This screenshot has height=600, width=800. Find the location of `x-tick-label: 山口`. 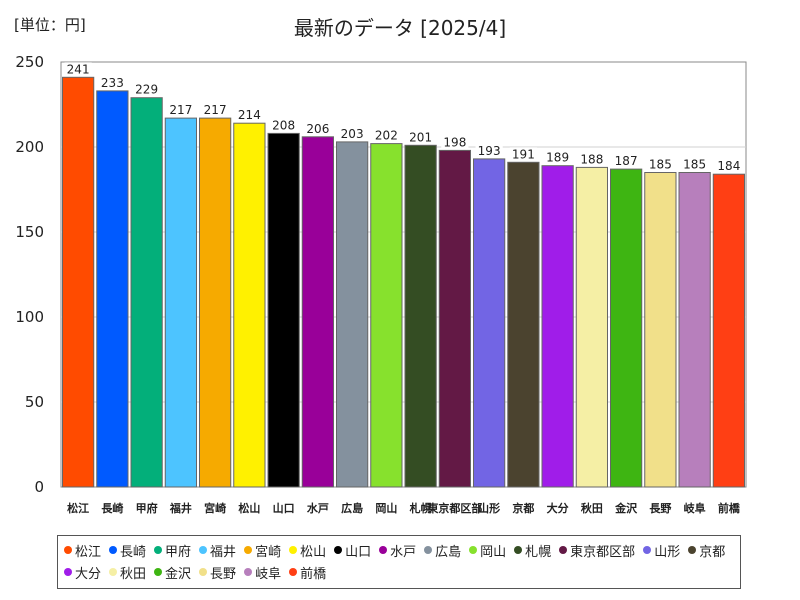

x-tick-label: 山口 is located at coordinates (284, 508).